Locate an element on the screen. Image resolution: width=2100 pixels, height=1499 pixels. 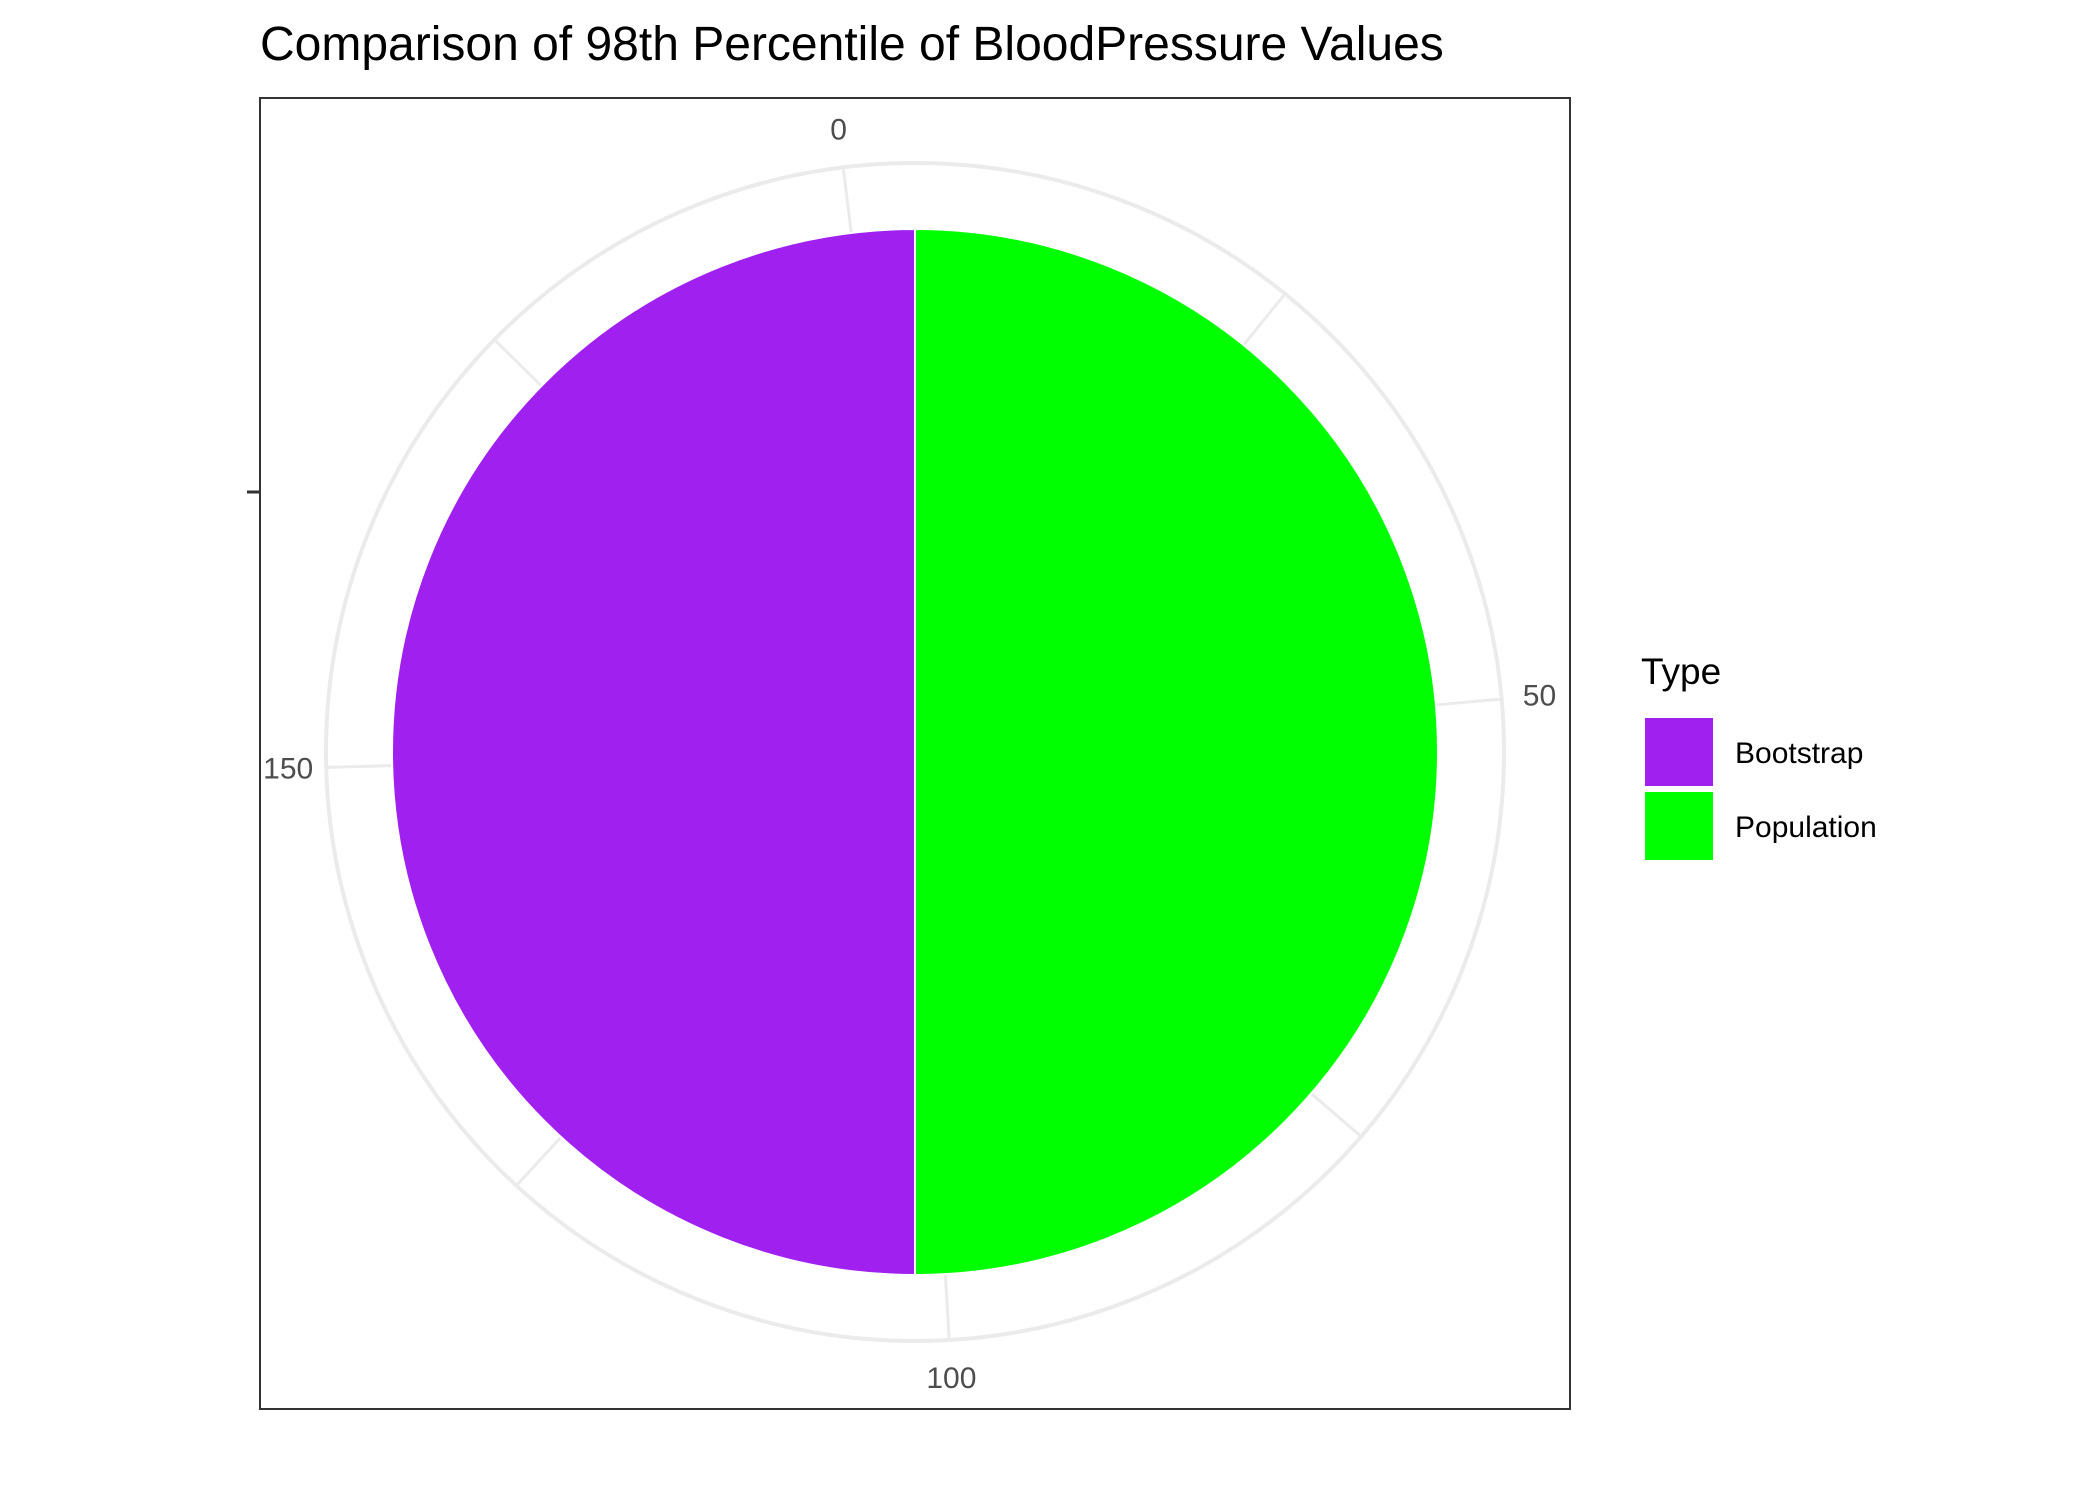
theta-tick-label: 0 is located at coordinates (838, 130).